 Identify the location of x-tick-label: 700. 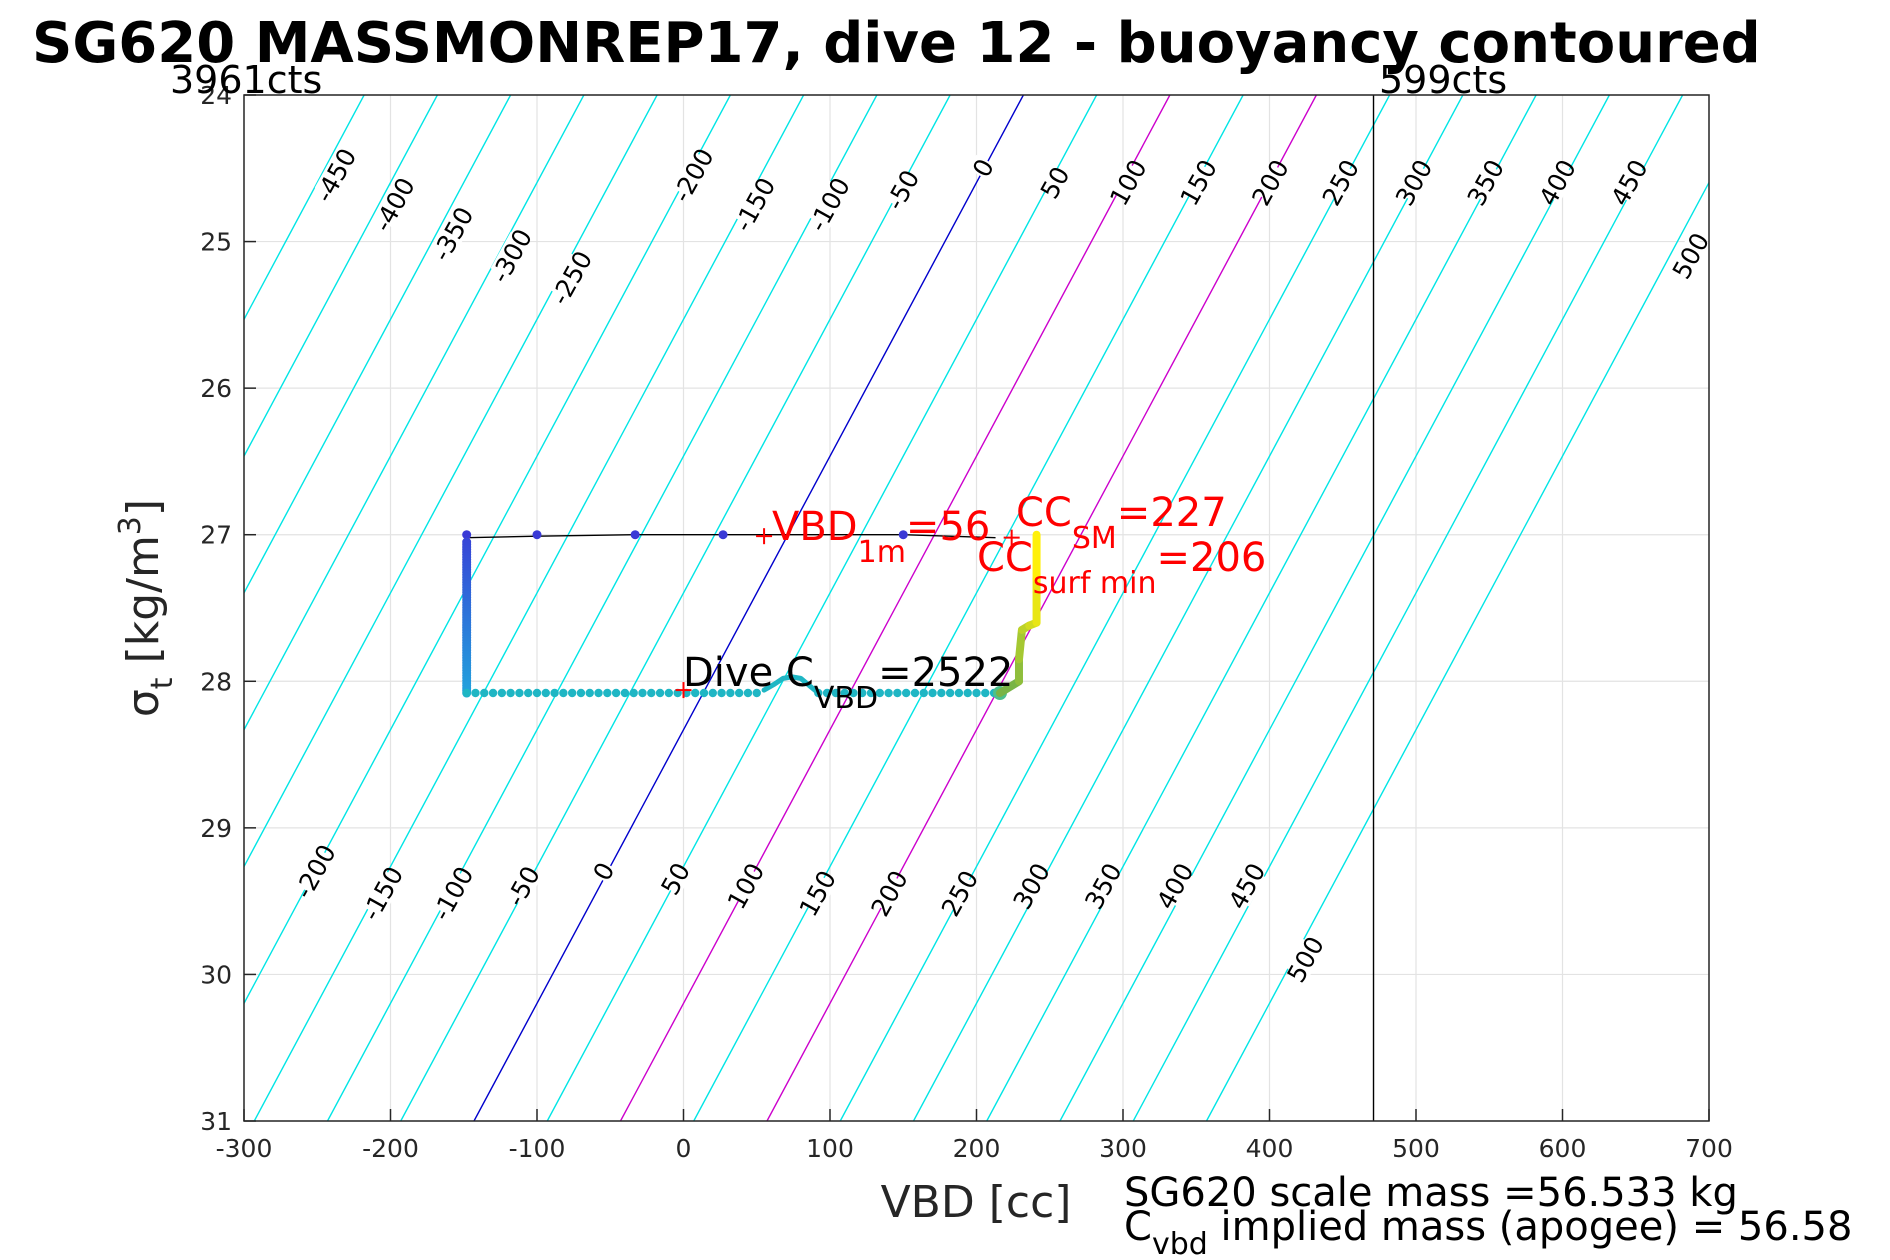
(1709, 1148).